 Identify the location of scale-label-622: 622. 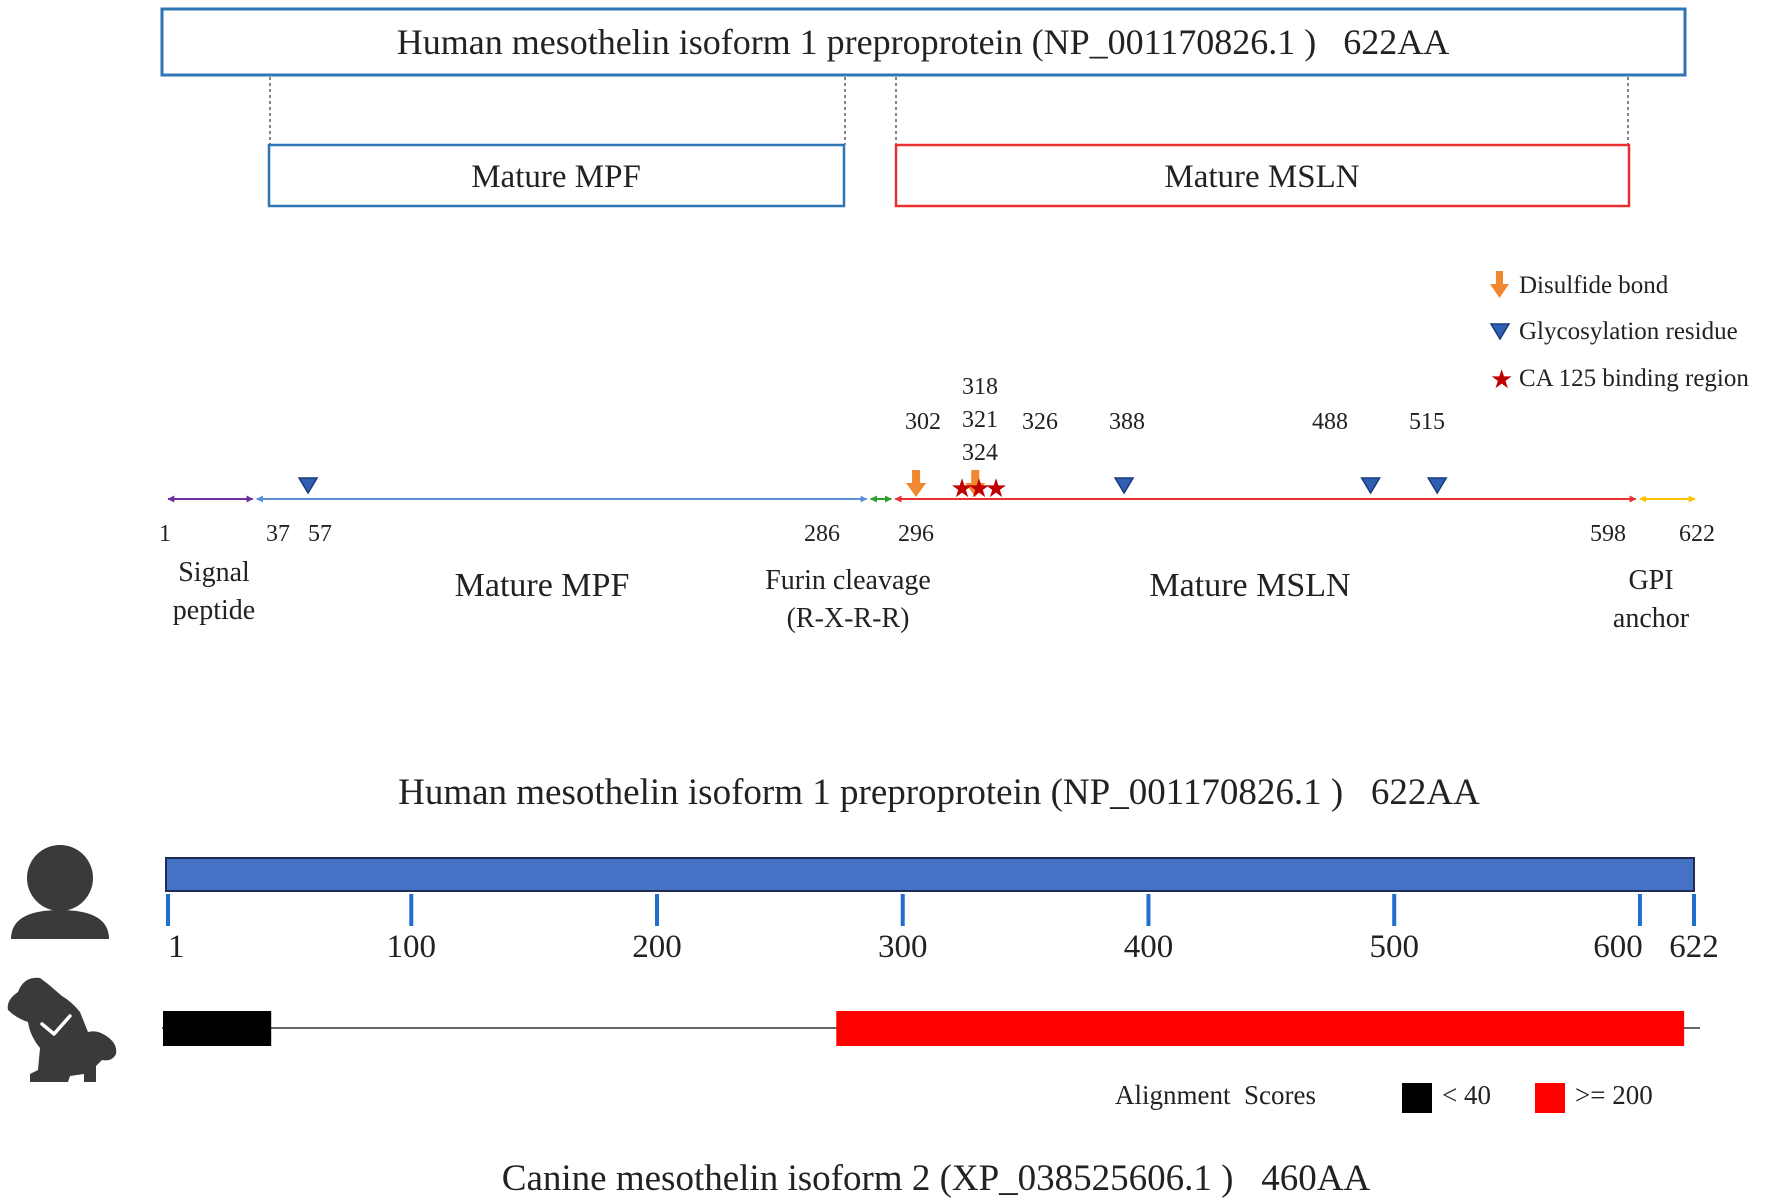
(1694, 947).